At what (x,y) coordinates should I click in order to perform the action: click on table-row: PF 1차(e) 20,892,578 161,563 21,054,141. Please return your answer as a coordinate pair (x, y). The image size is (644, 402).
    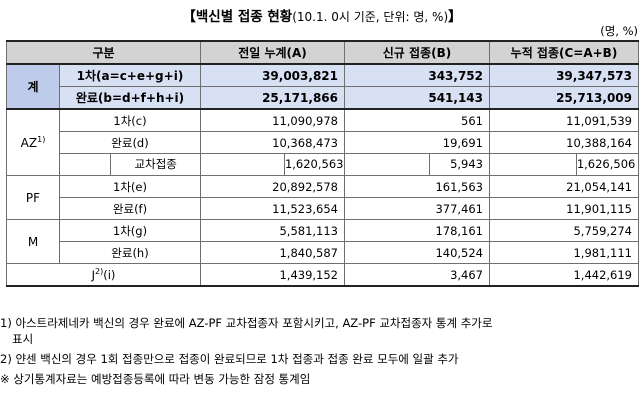
    Looking at the image, I should click on (322, 197).